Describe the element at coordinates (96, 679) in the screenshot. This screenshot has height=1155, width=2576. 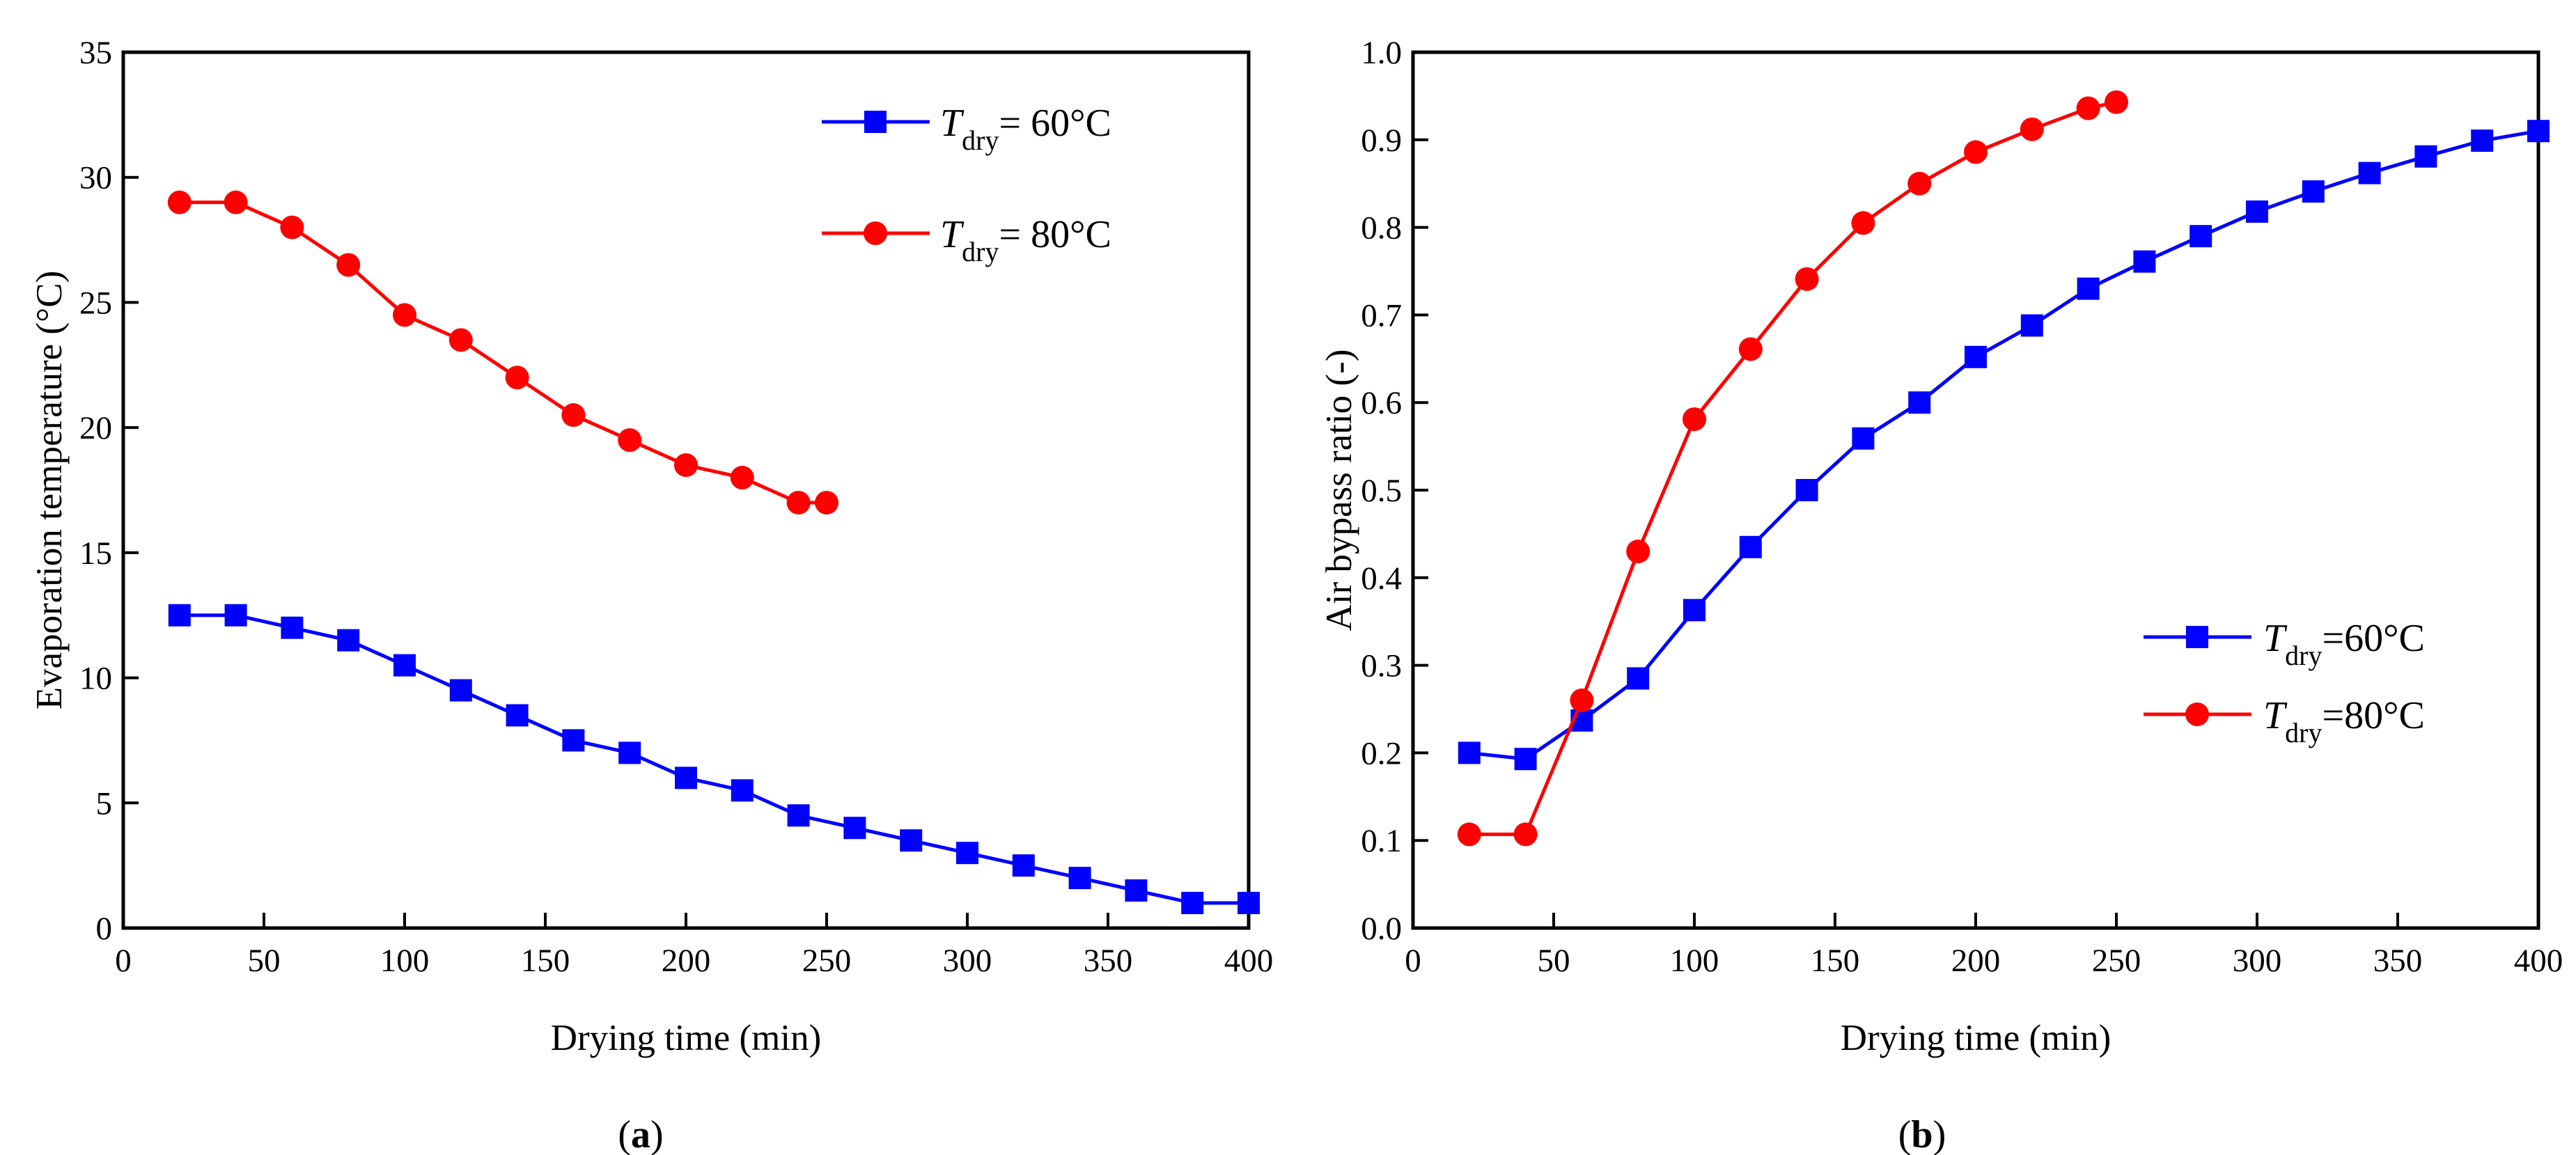
I see `y-tick-label: 10` at that location.